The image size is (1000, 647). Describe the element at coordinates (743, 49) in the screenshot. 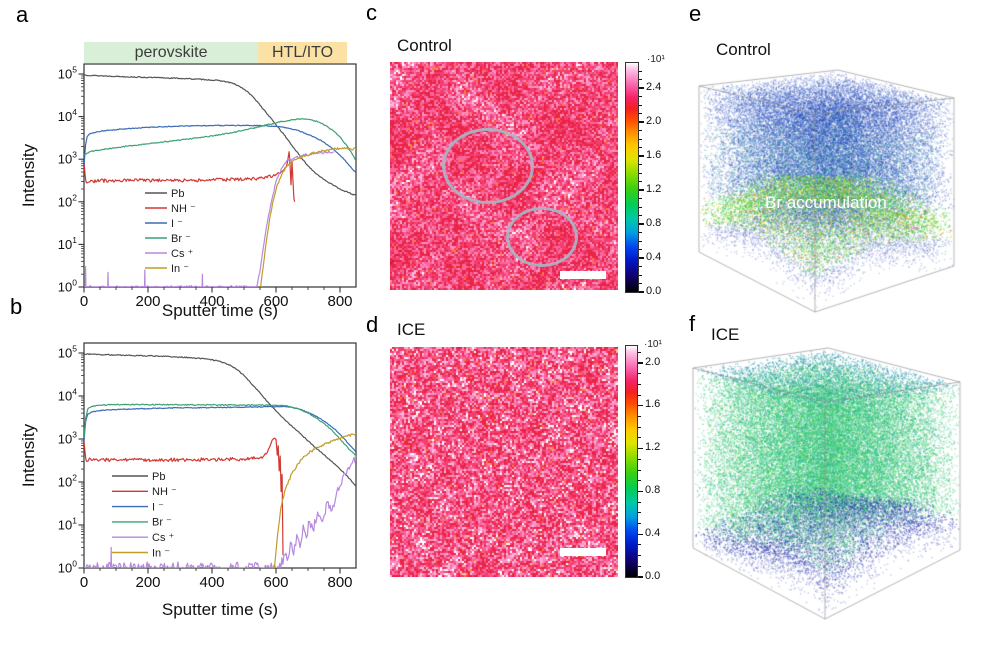

I see `render-control-title: Control` at that location.